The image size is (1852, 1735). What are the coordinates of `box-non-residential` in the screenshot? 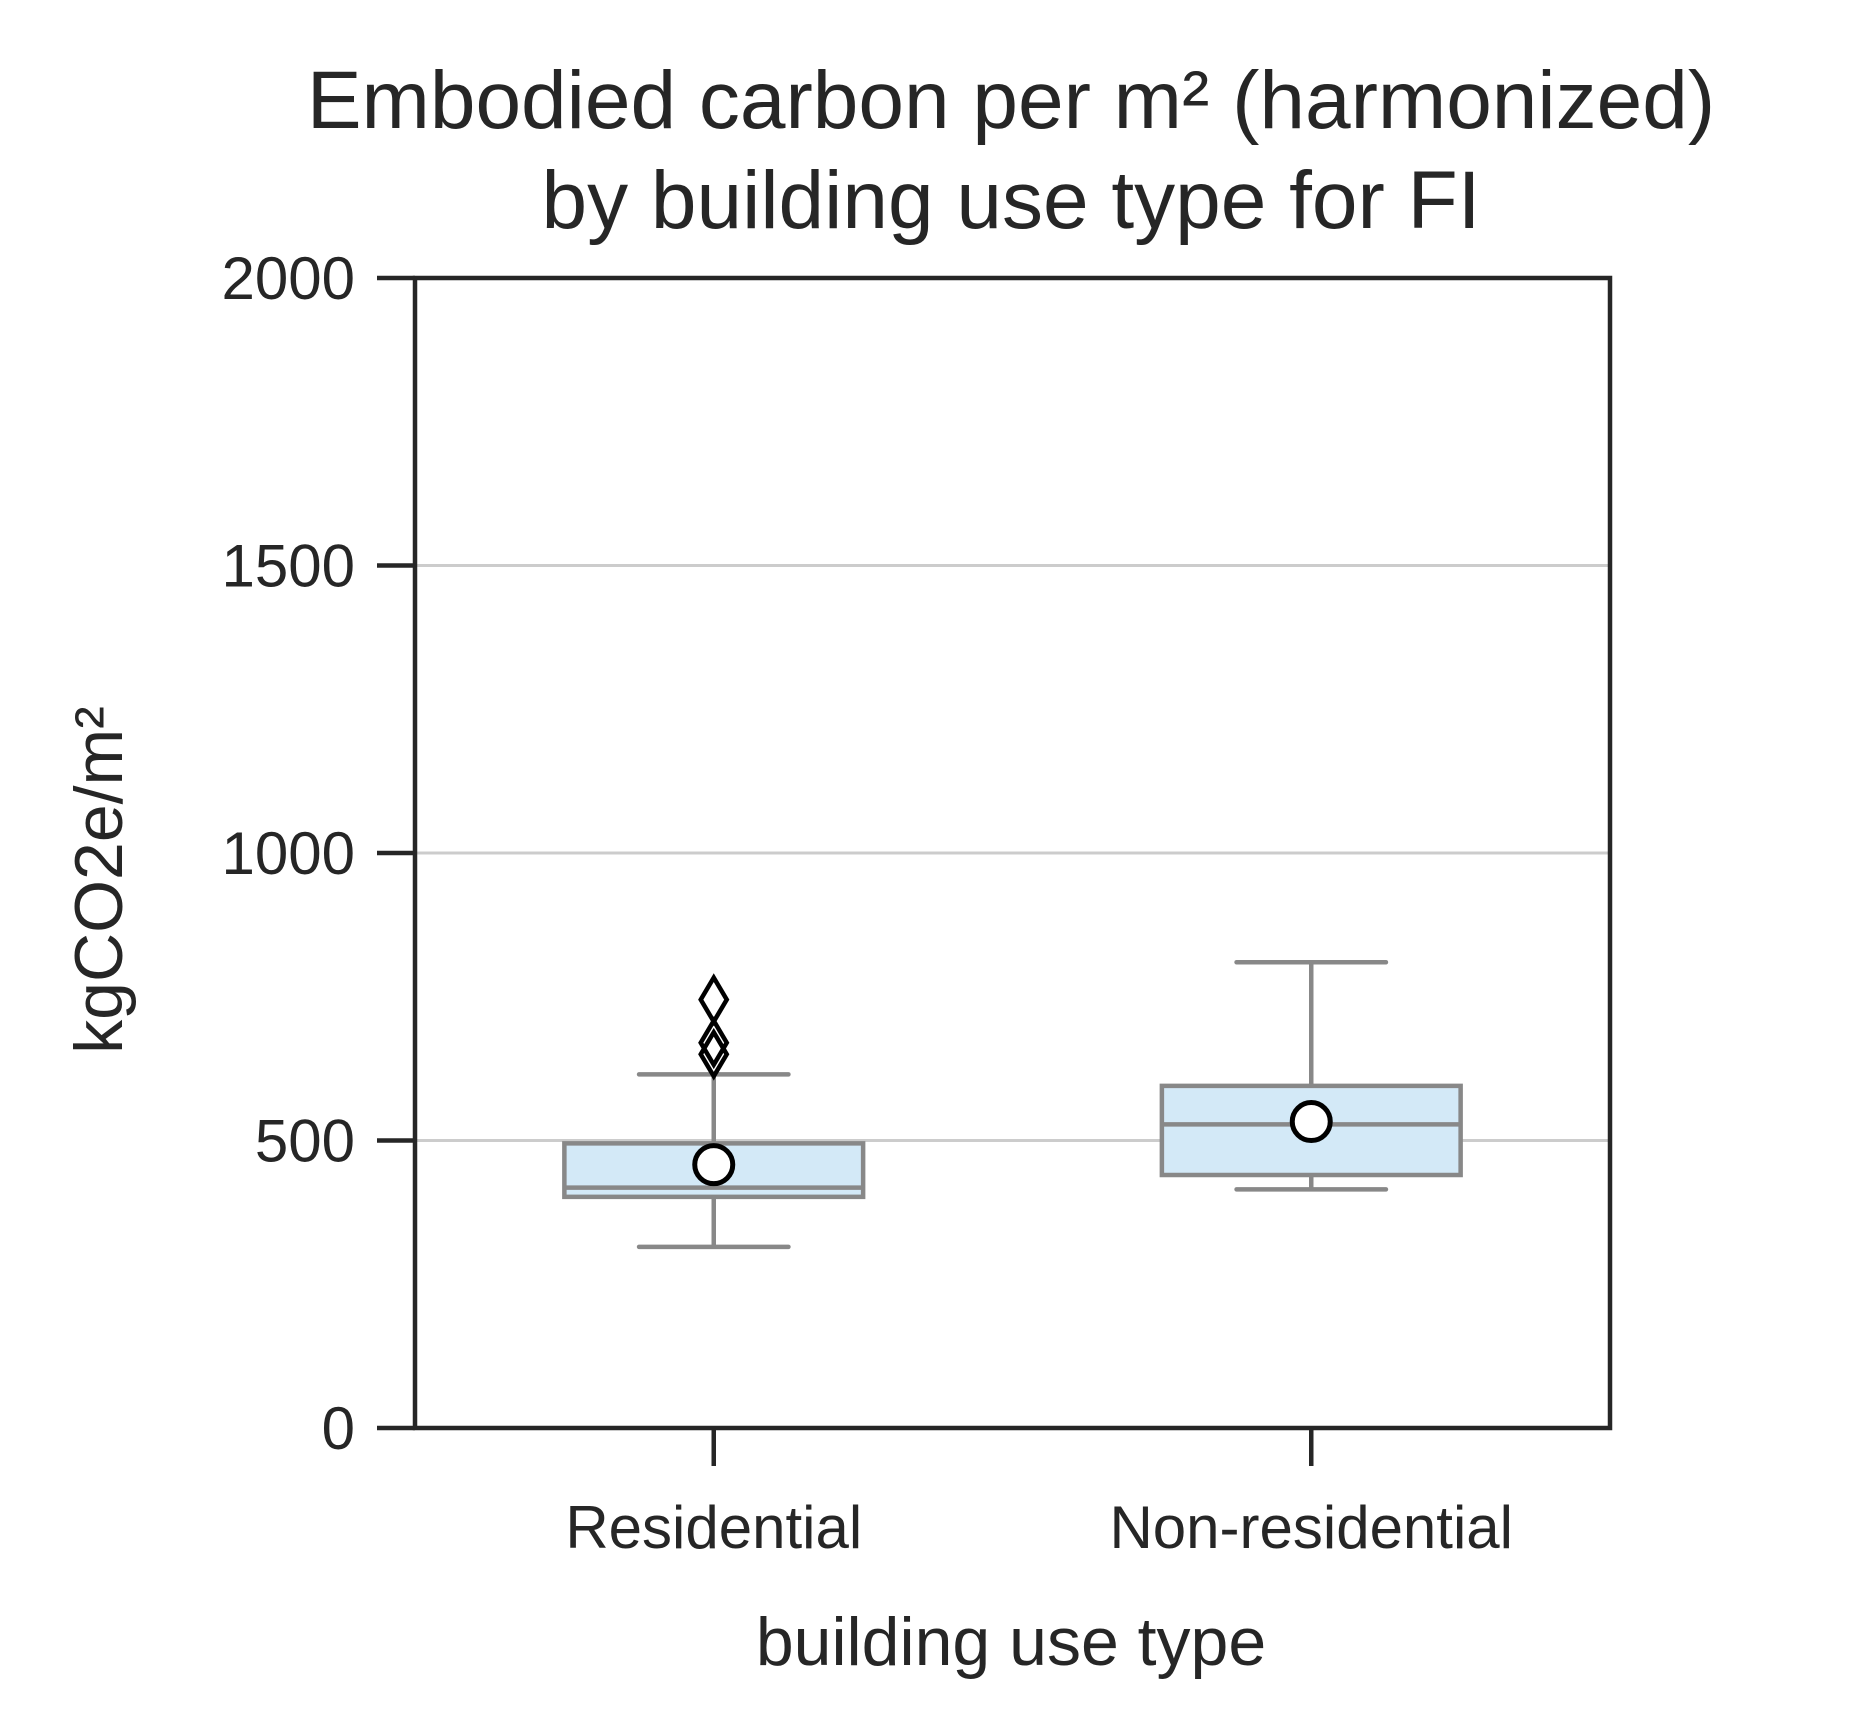 It's located at (1311, 1076).